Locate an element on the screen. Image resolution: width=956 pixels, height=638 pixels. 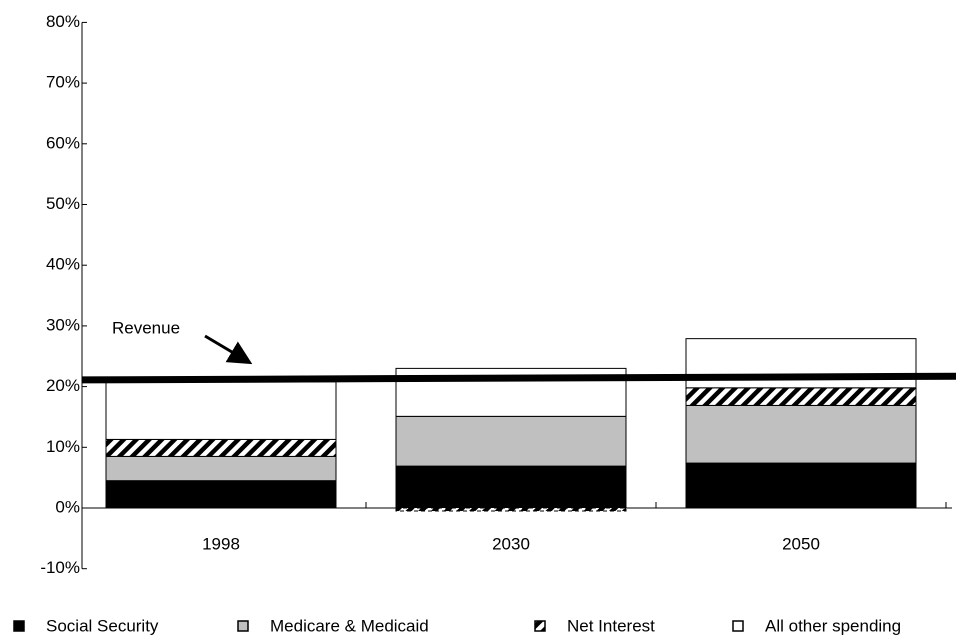
y-tick-label: 20% is located at coordinates (63, 385).